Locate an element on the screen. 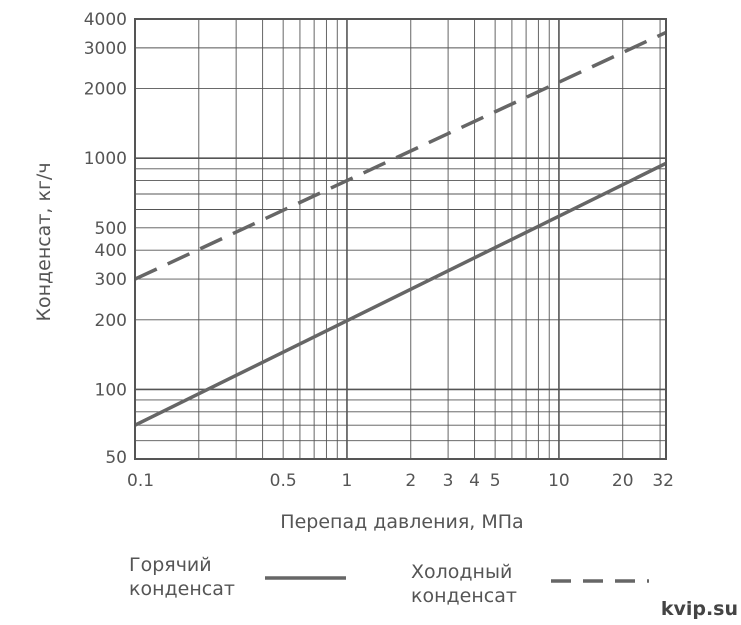 The height and width of the screenshot is (625, 741). y-tick-label: 200 is located at coordinates (111, 321).